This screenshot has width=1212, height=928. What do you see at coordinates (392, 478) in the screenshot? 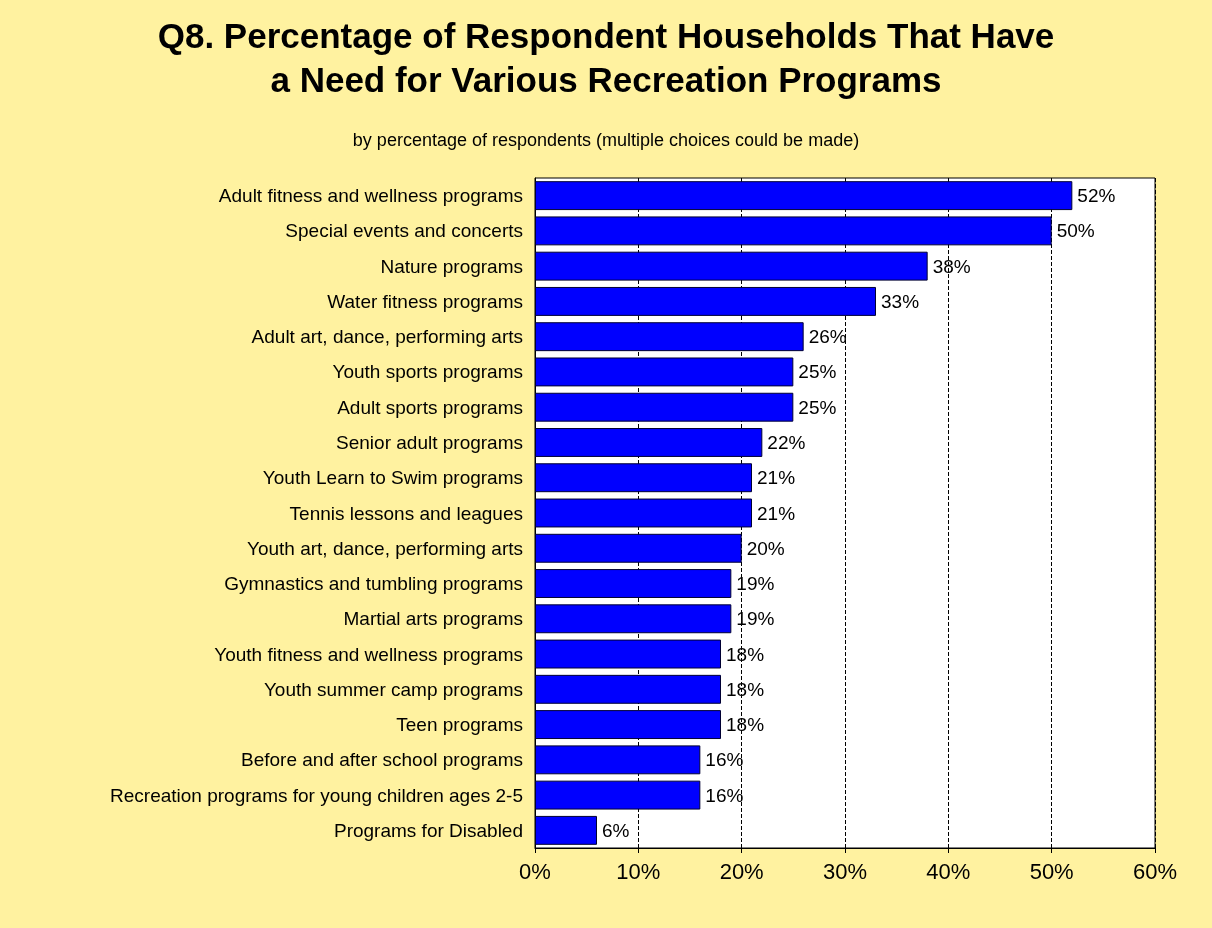
I see `y-tick-label: Youth Learn to Swim programs` at bounding box center [392, 478].